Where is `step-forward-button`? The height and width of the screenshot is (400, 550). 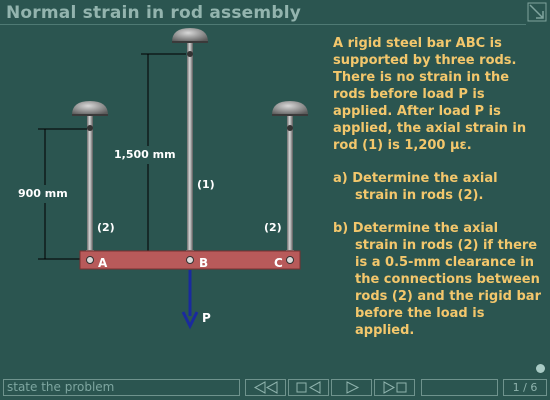
step-forward-button is located at coordinates (394, 387).